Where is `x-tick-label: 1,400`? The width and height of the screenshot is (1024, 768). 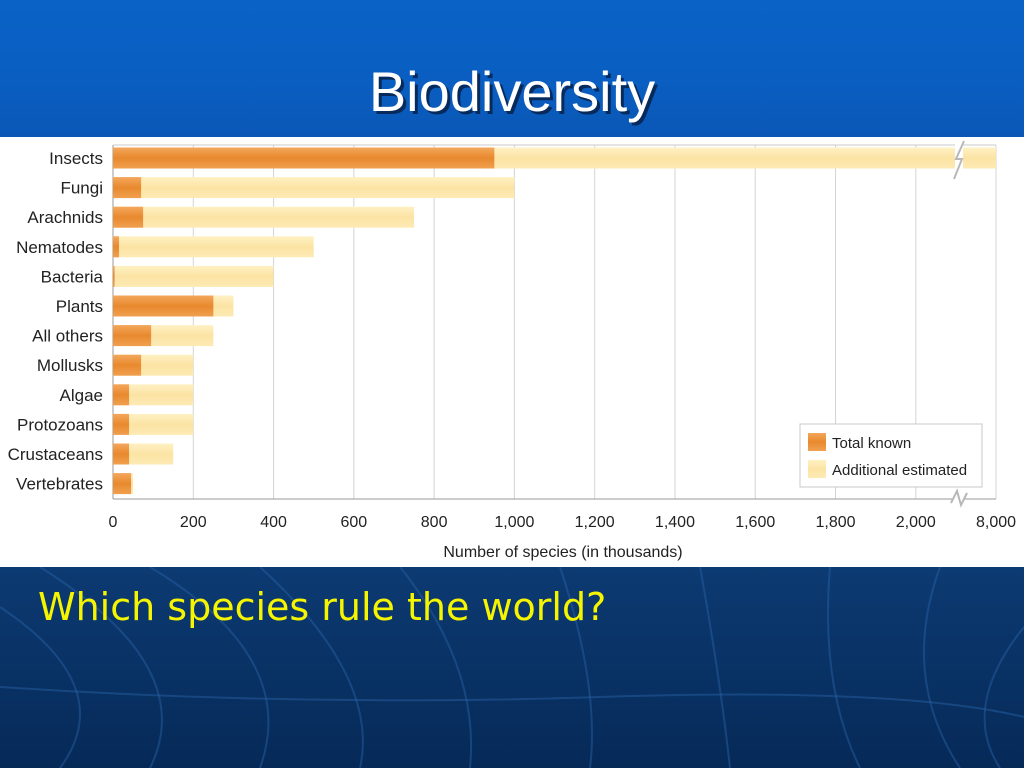
x-tick-label: 1,400 is located at coordinates (675, 522).